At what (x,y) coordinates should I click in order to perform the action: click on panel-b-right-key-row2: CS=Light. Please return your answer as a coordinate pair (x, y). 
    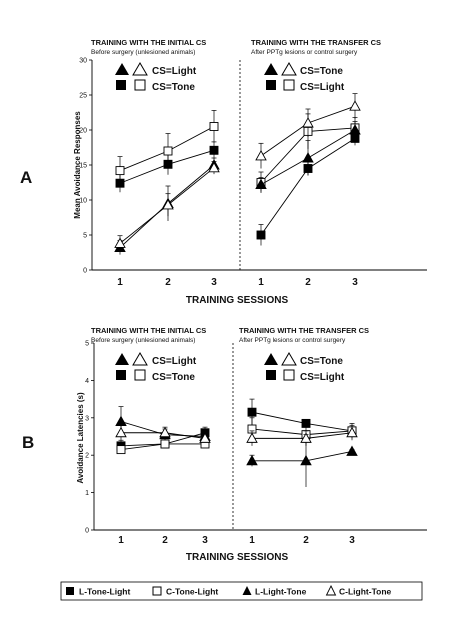
    Looking at the image, I should click on (322, 377).